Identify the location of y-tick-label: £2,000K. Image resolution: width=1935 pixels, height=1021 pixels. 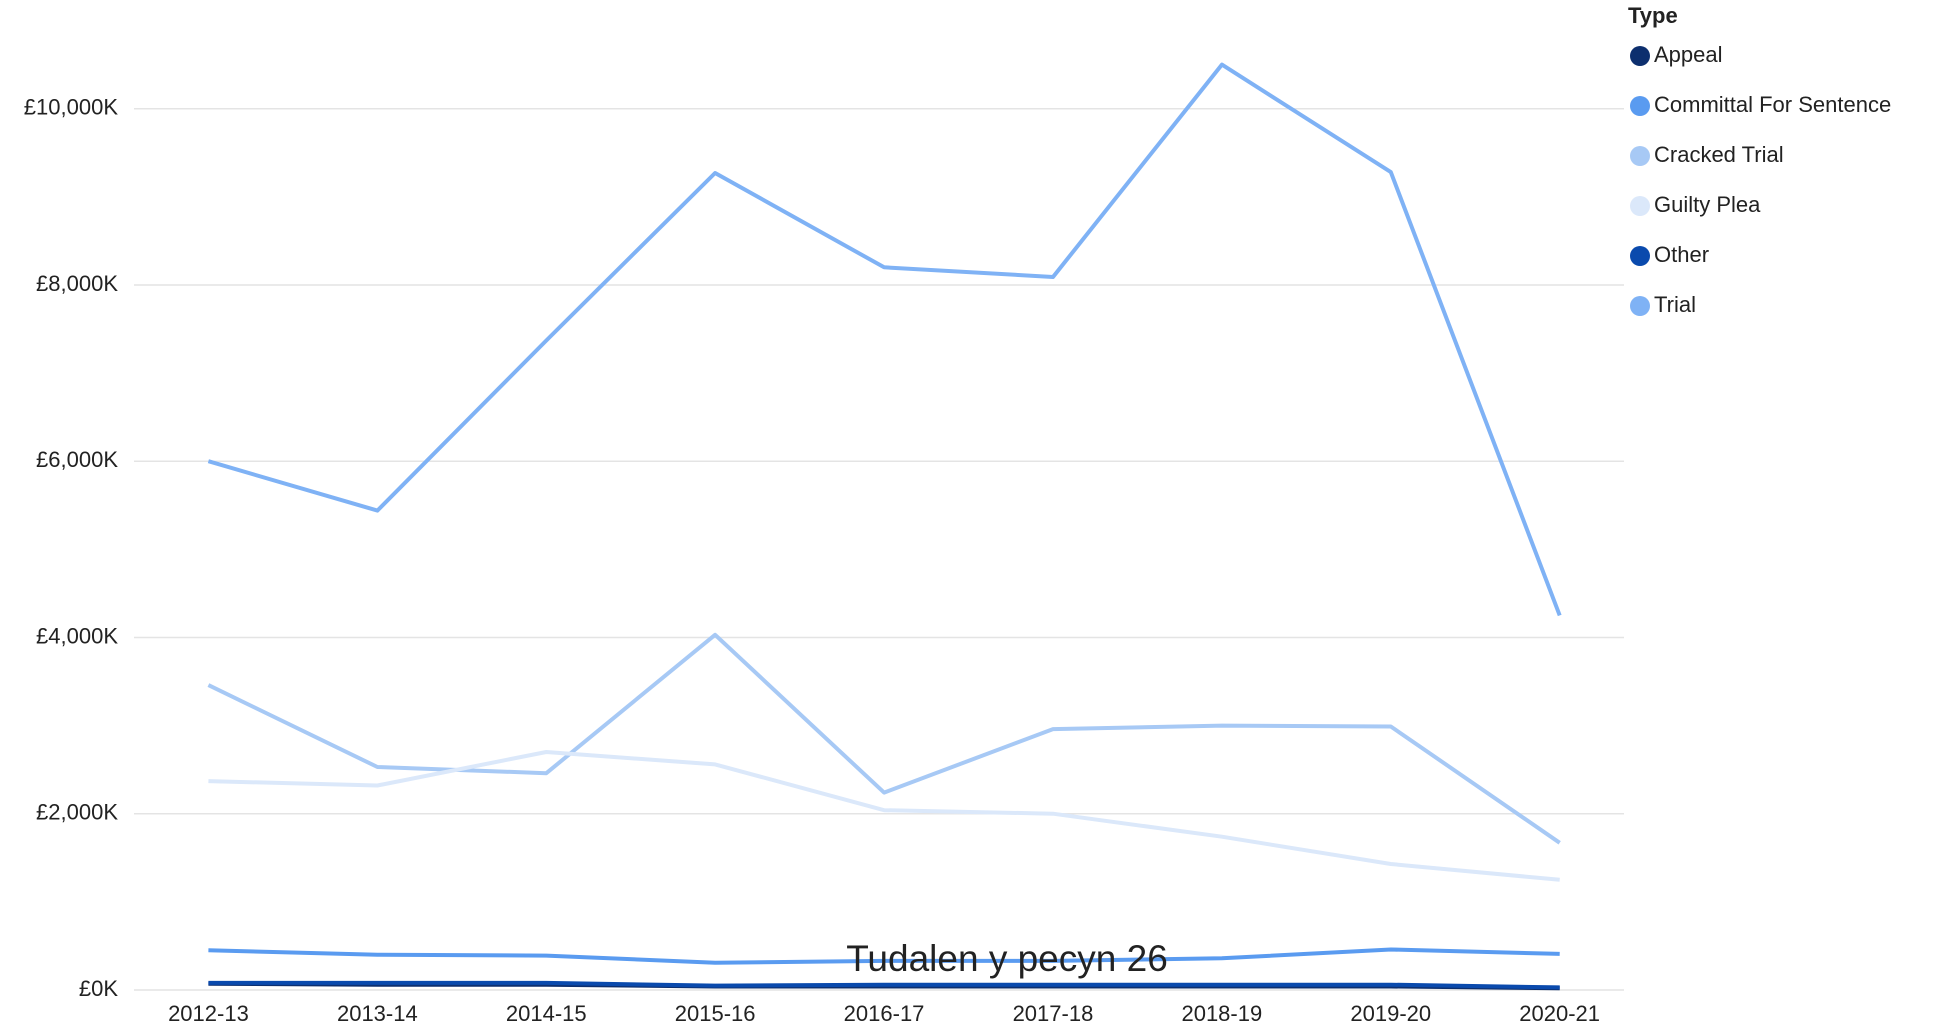
(77, 812).